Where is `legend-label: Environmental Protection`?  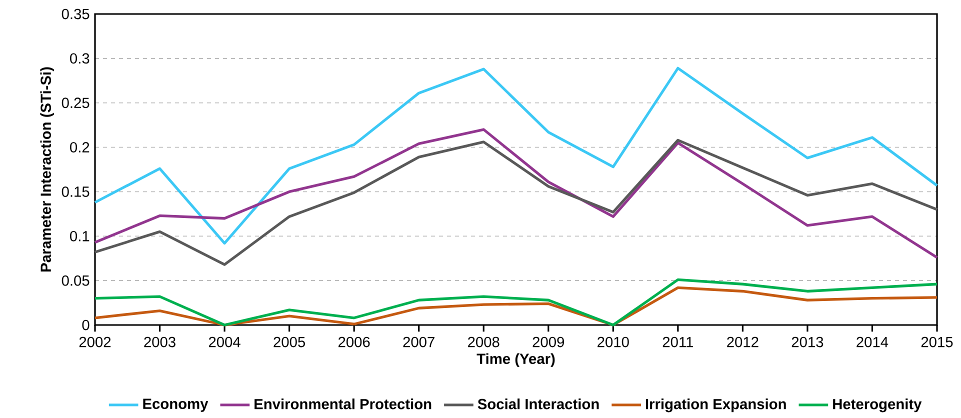 legend-label: Environmental Protection is located at coordinates (343, 404).